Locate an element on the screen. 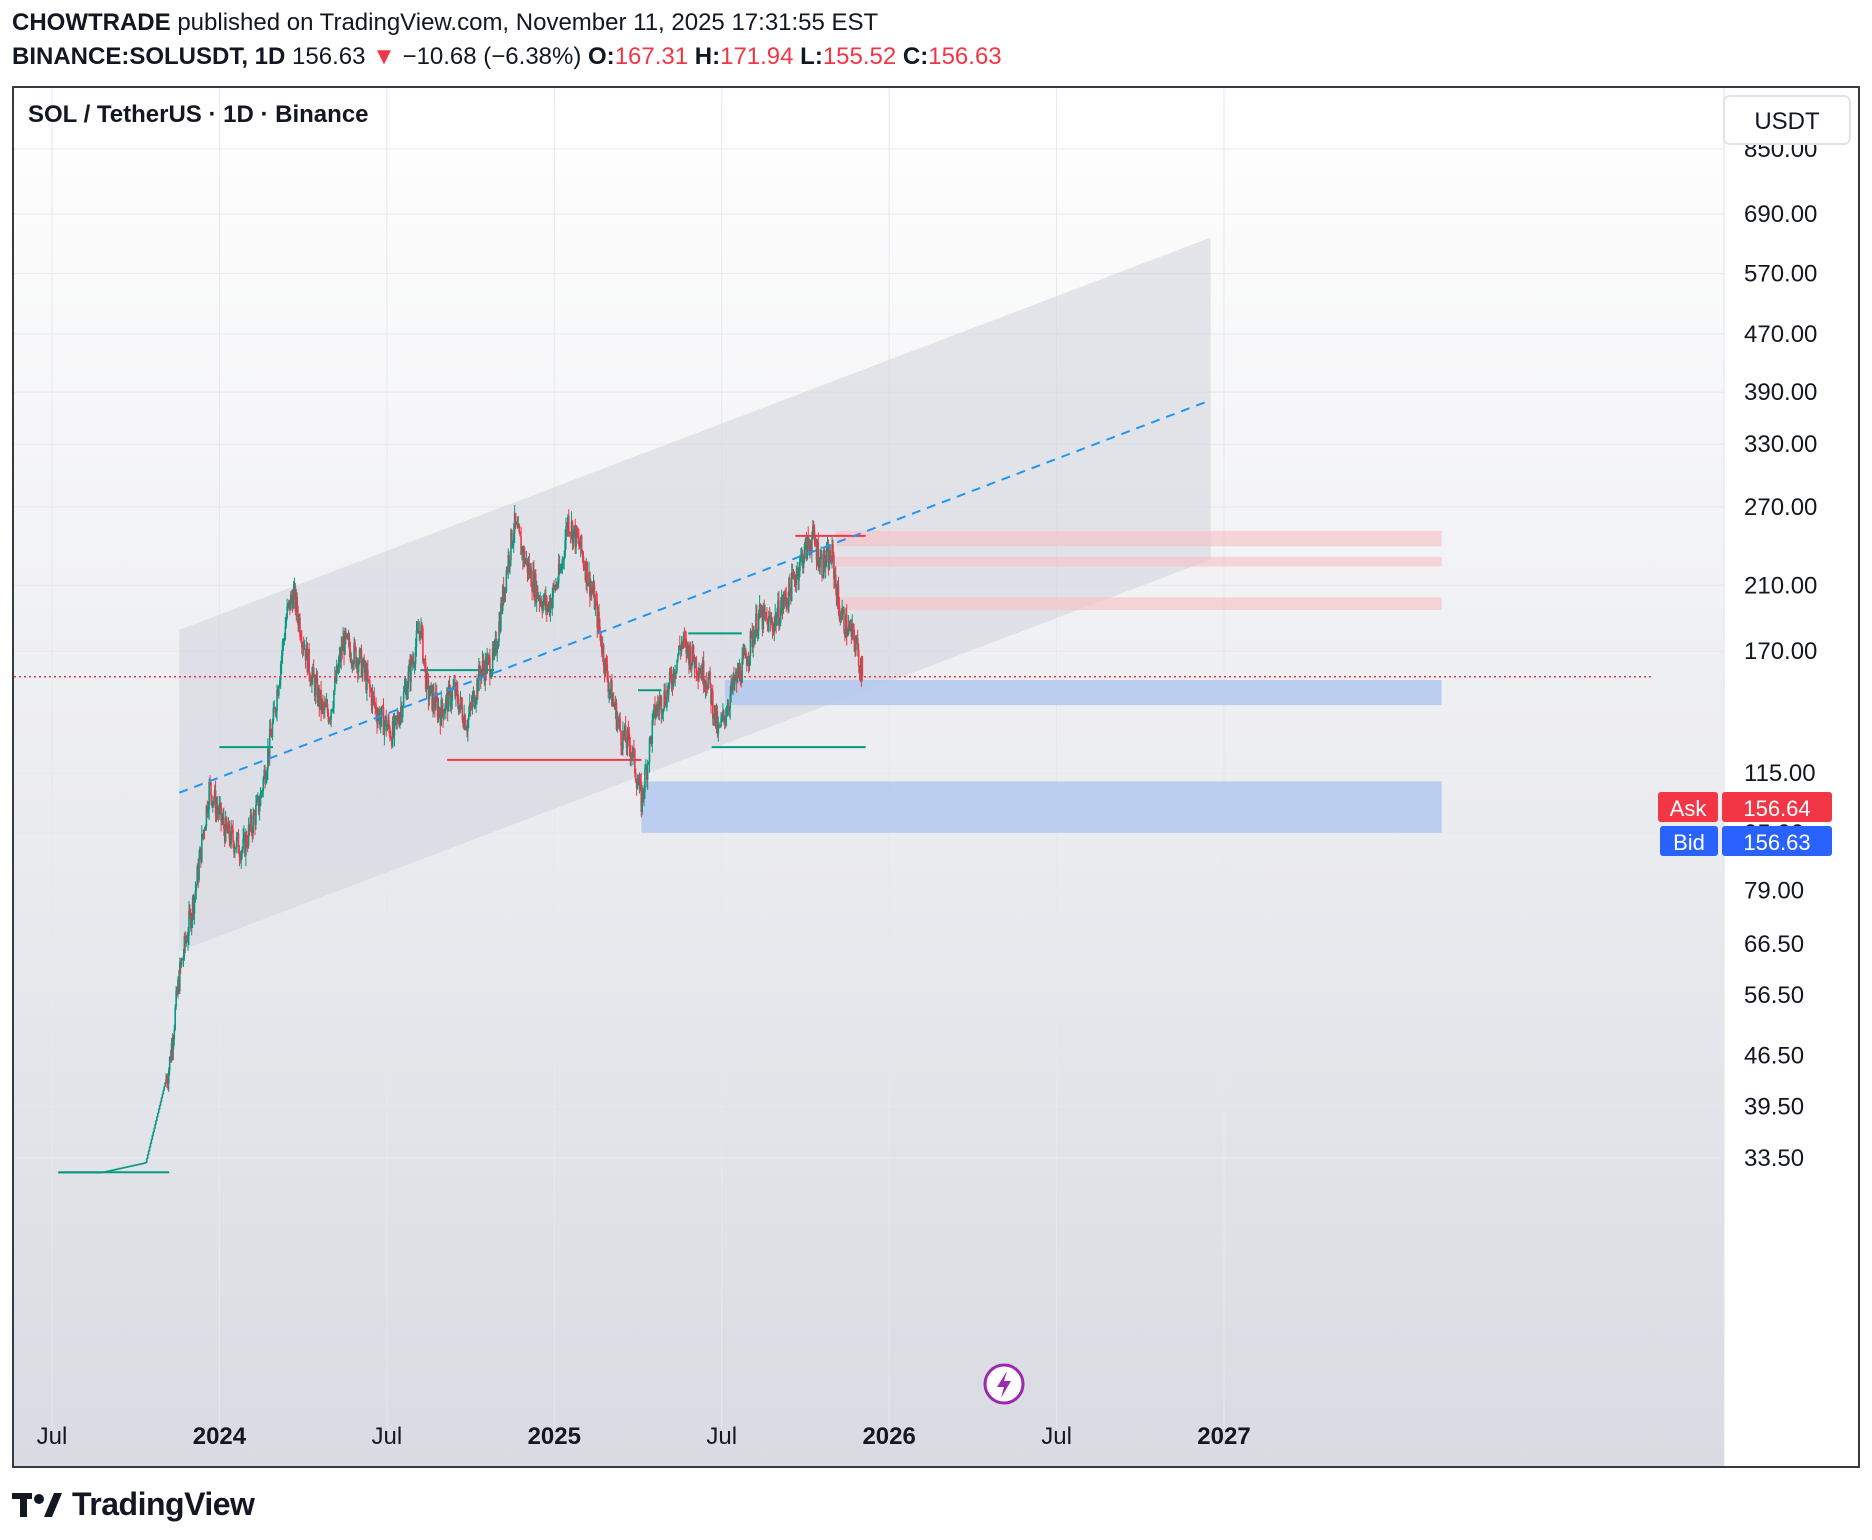  time-axis: Jul 2024 Jul 2025 Jul 2026 Jul 2027 is located at coordinates (644, 1436).